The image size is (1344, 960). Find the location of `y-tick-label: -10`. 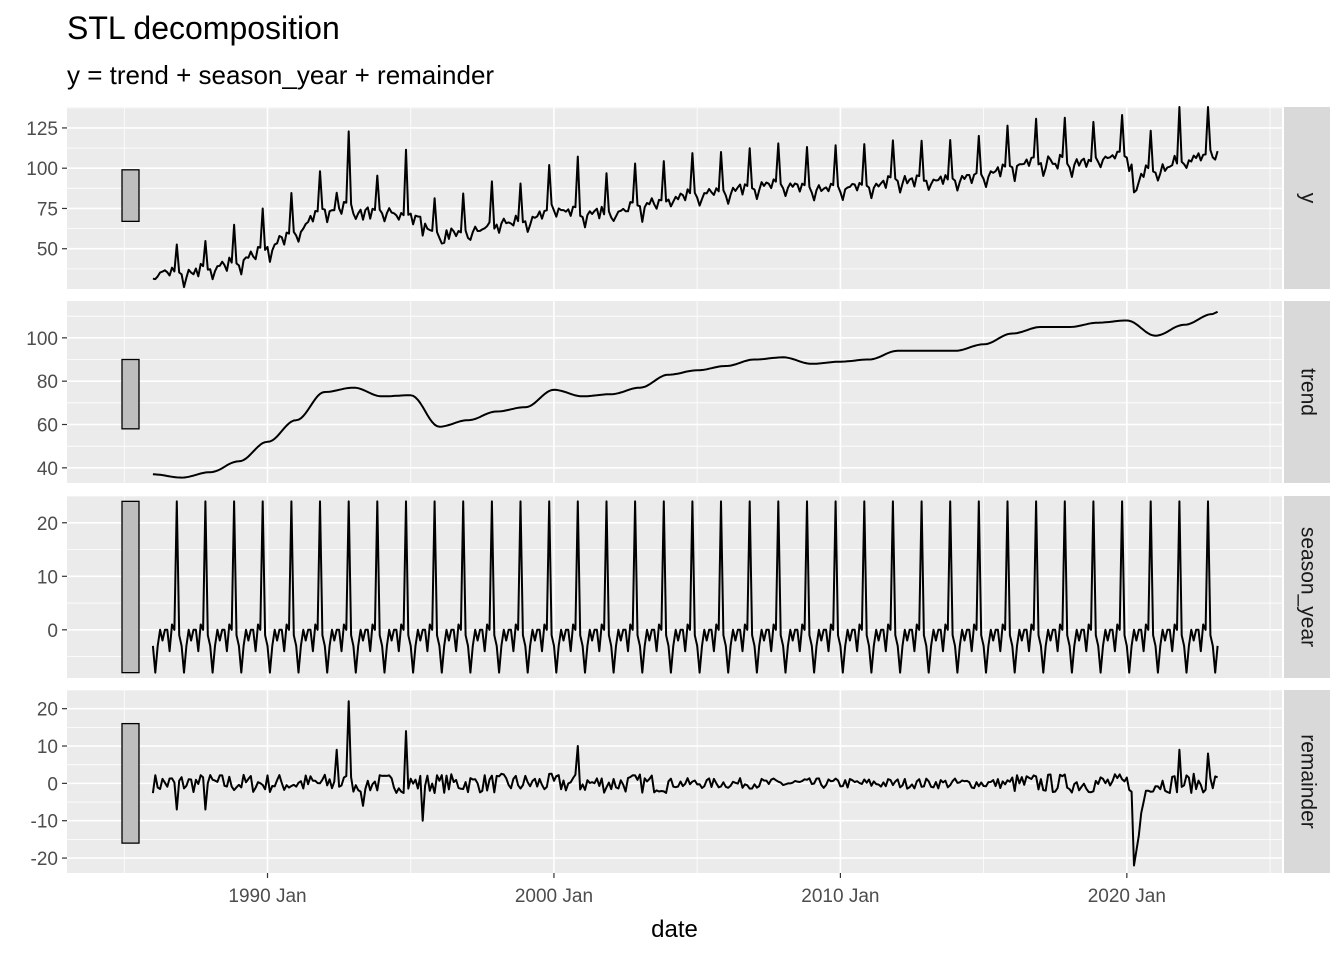

y-tick-label: -10 is located at coordinates (44, 822).